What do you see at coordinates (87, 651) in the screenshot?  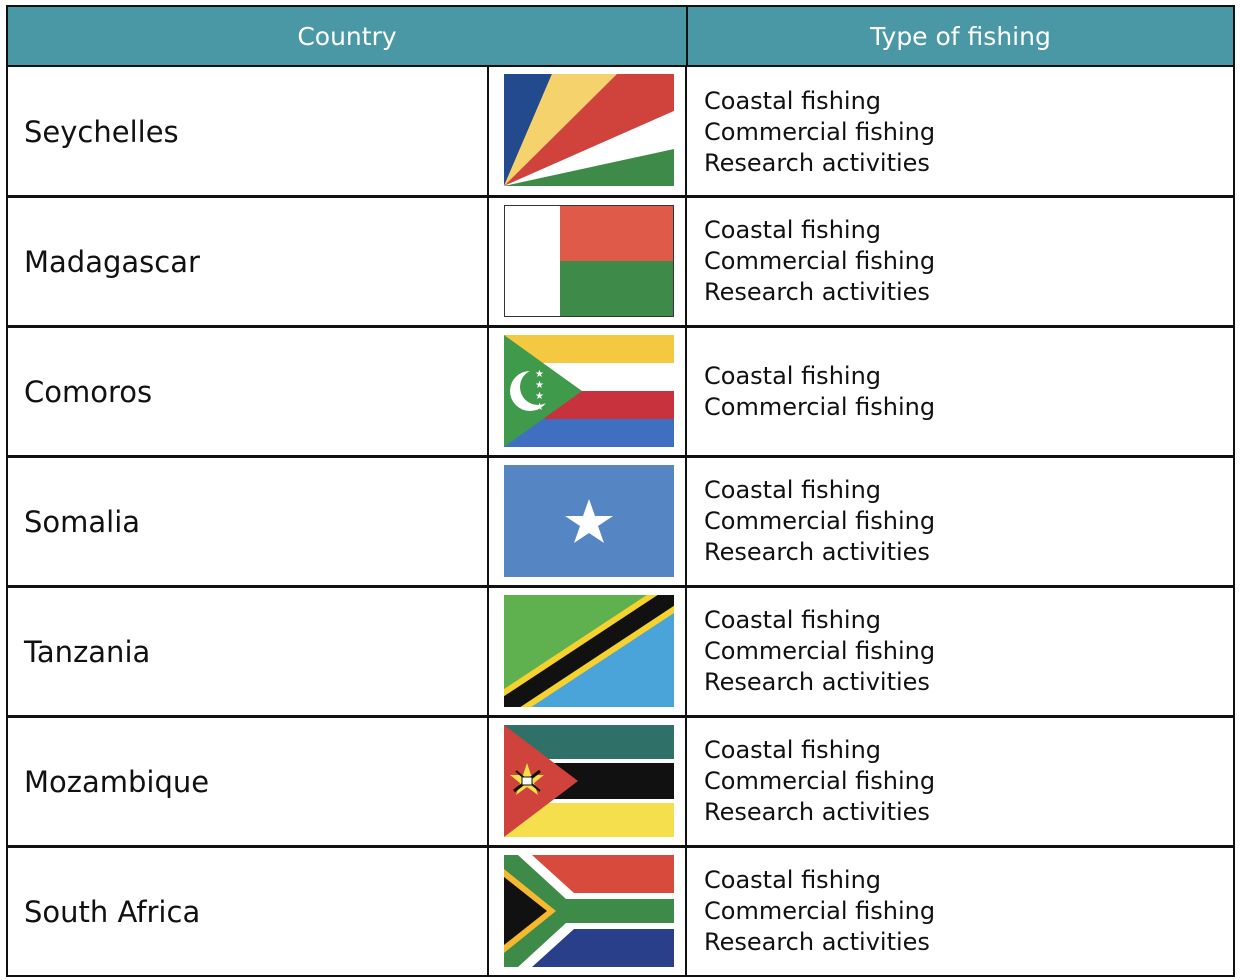 I see `country-name: Tanzania` at bounding box center [87, 651].